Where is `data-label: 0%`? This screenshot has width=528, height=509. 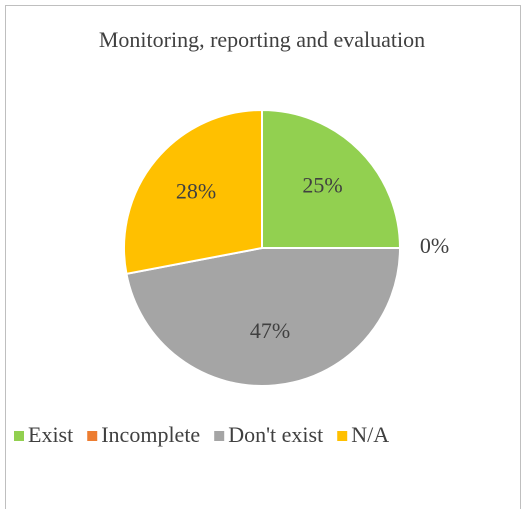
data-label: 0% is located at coordinates (434, 245).